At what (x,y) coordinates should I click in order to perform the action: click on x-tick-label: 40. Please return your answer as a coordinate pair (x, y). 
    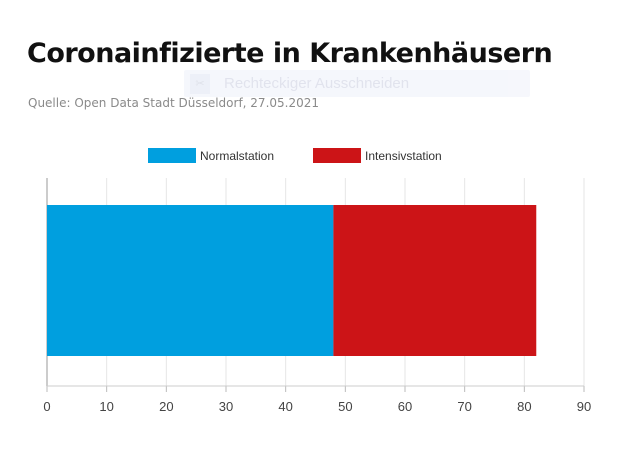
    Looking at the image, I should click on (285, 406).